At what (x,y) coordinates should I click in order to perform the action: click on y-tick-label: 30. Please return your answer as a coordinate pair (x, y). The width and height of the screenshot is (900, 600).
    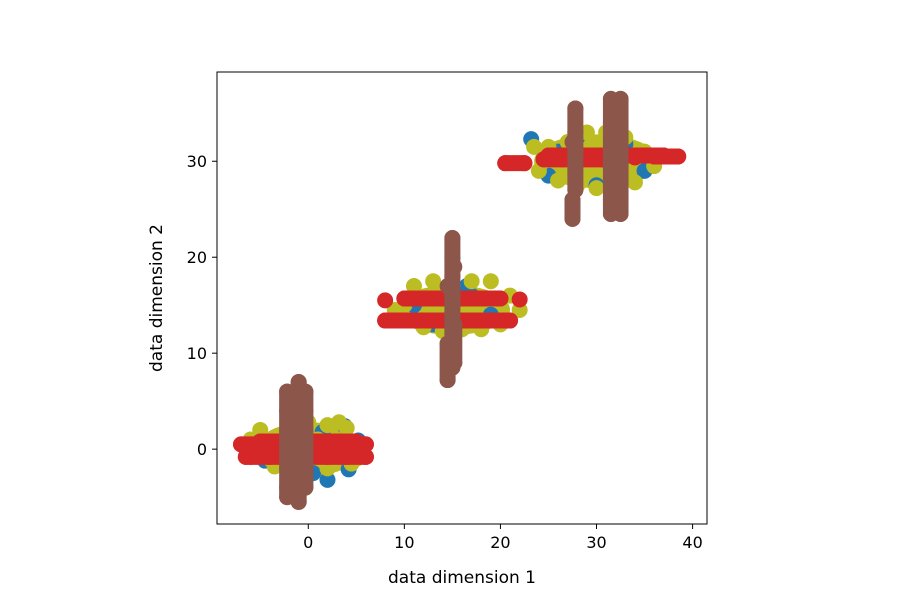
    Looking at the image, I should click on (197, 161).